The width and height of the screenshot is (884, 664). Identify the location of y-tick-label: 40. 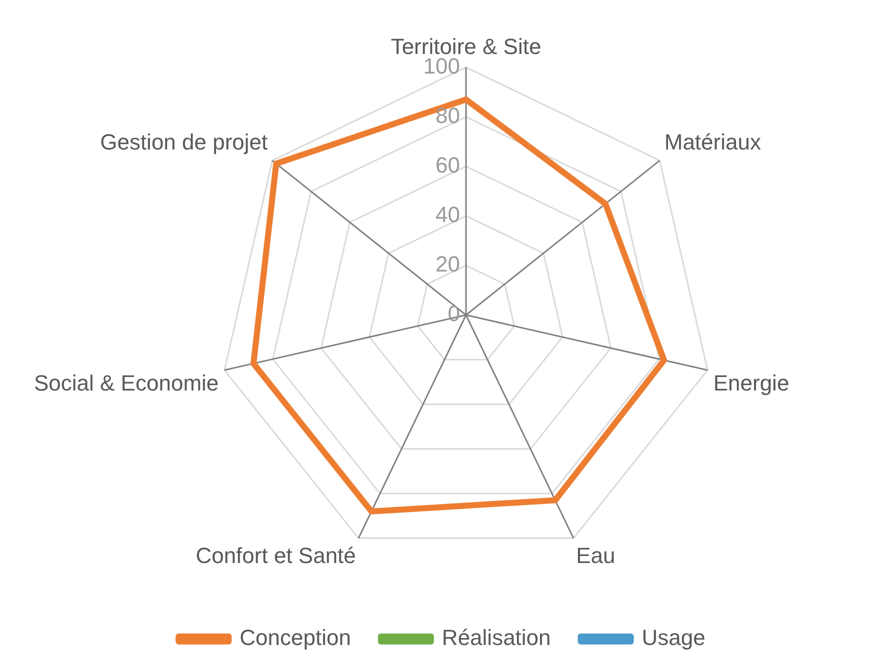
(448, 214).